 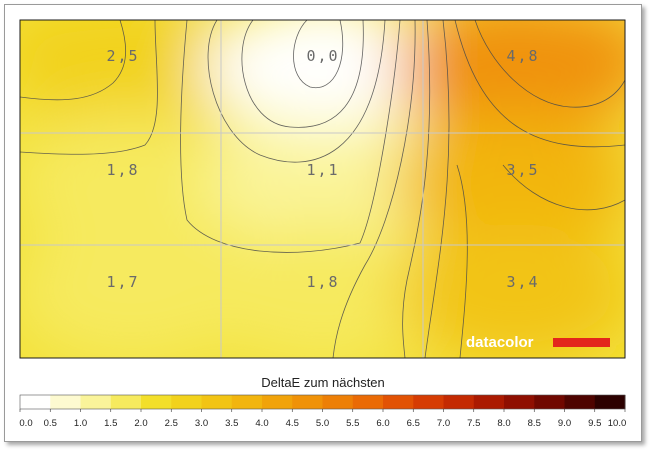 I want to click on cell-value-label: 1,7, so click(x=122, y=282).